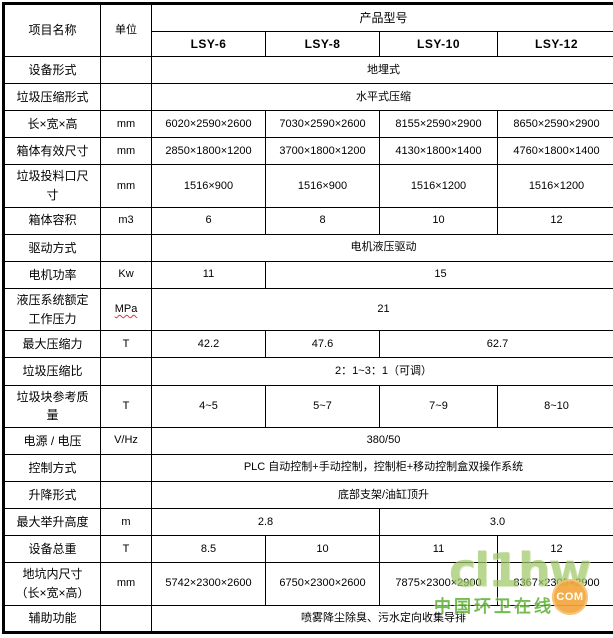 Image resolution: width=613 pixels, height=638 pixels. I want to click on row-label: 设备总重, so click(52, 549).